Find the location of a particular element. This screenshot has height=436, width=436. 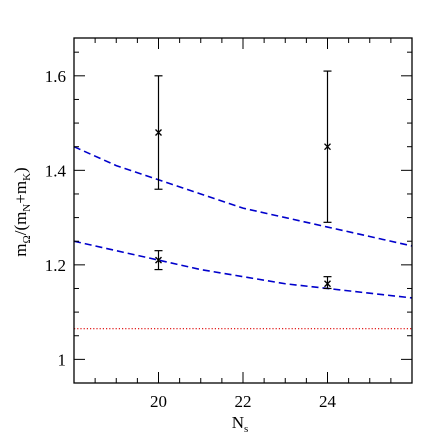

x-tick-label: 20 is located at coordinates (158, 401).